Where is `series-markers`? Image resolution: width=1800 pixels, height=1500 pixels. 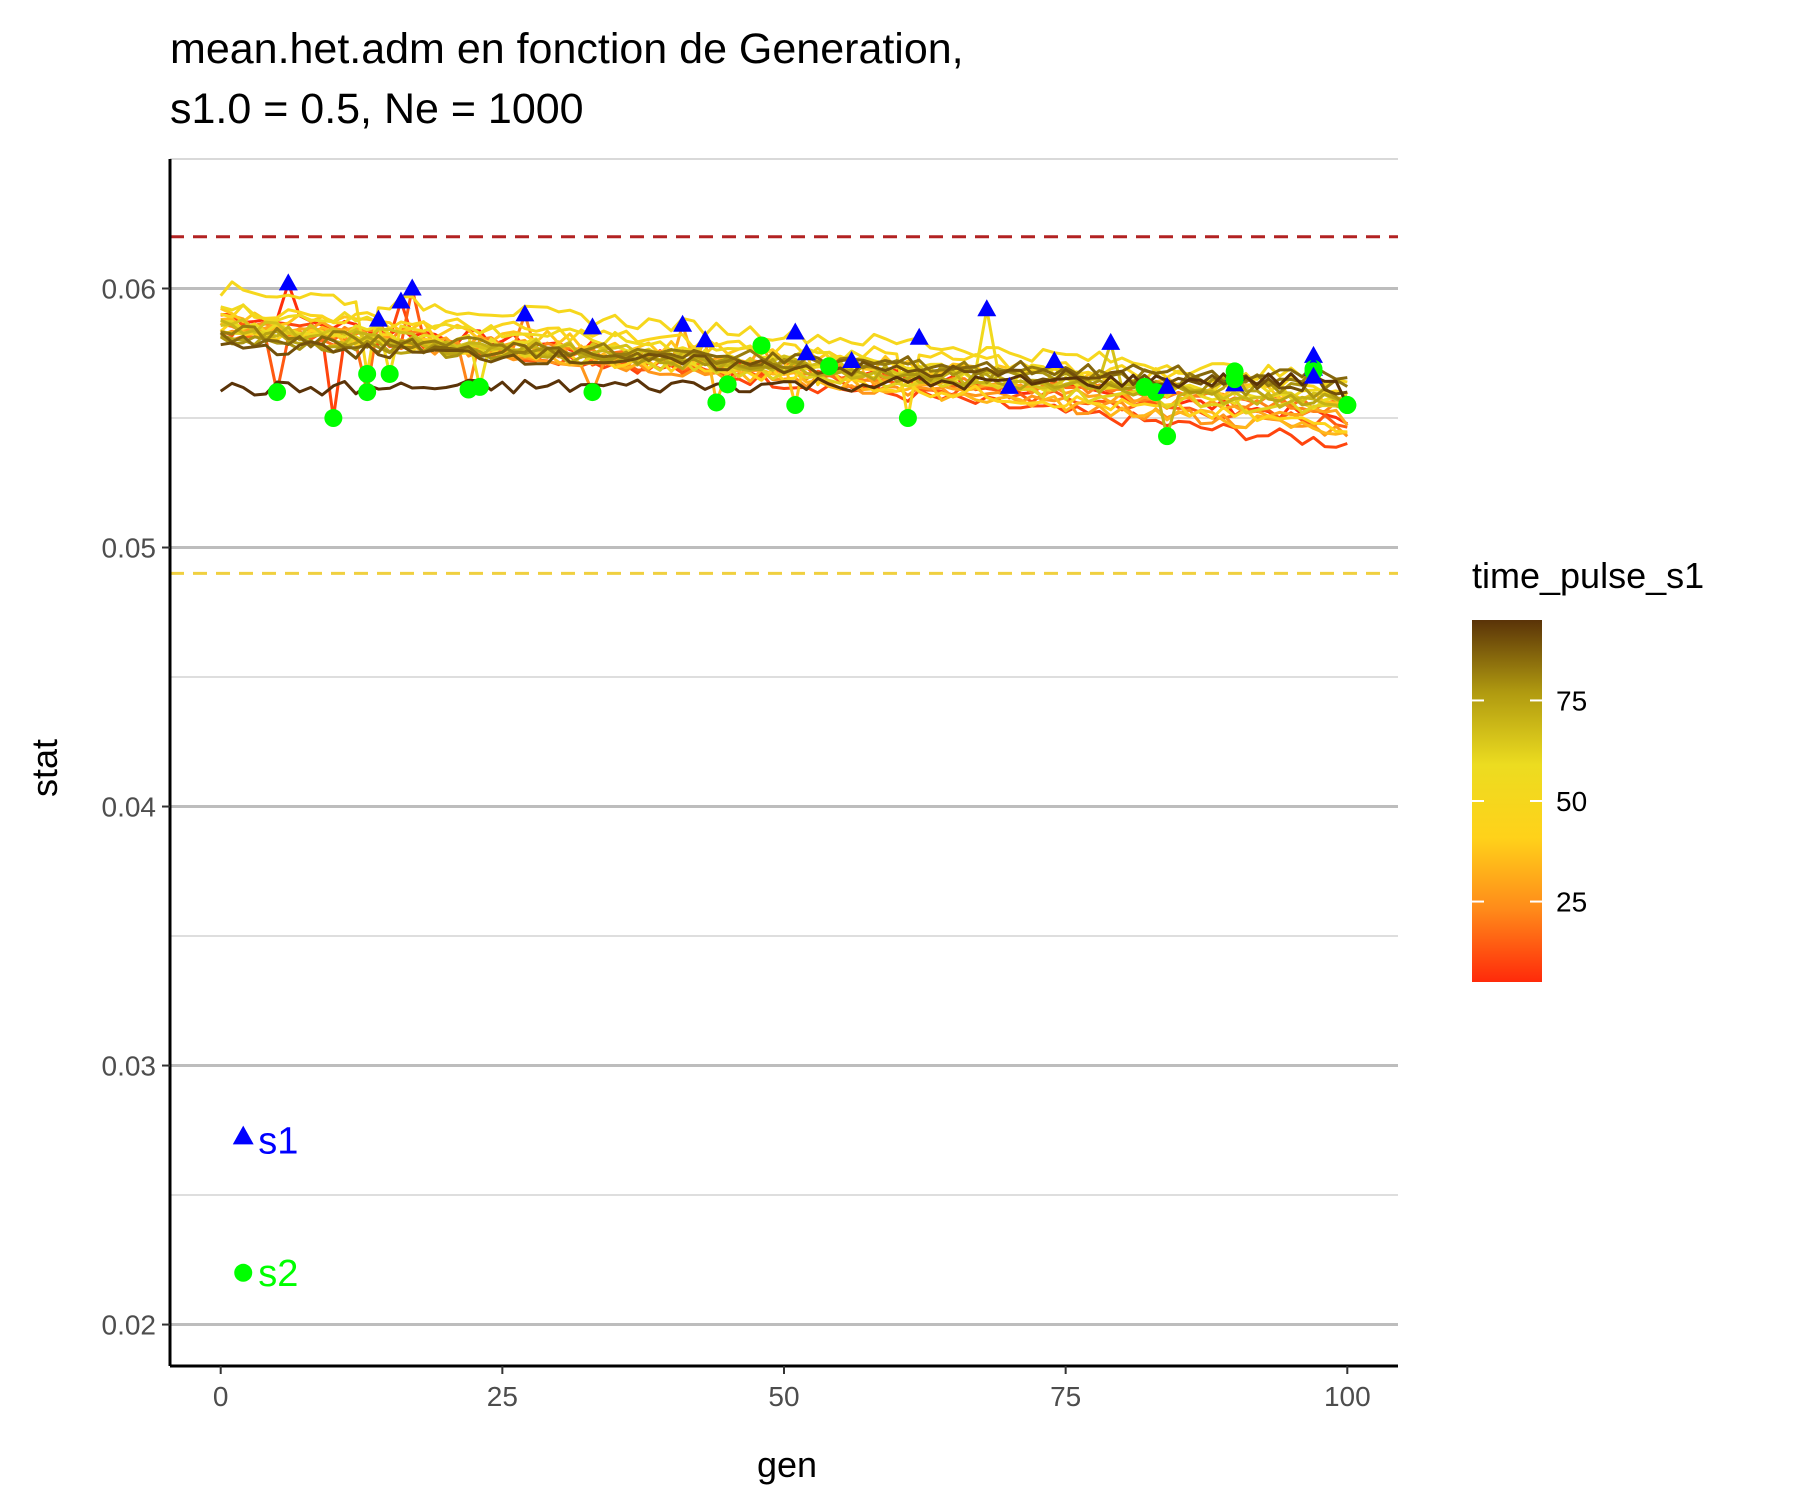 series-markers is located at coordinates (812, 359).